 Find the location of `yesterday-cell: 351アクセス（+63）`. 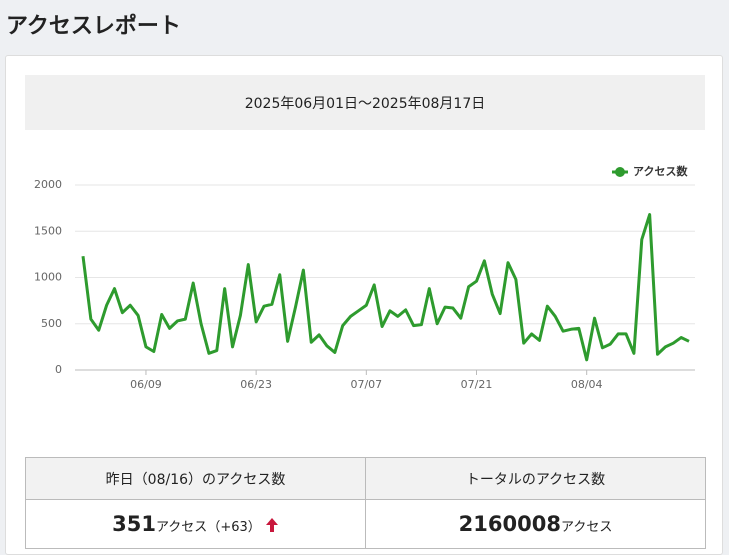

yesterday-cell: 351アクセス（+63） is located at coordinates (195, 524).